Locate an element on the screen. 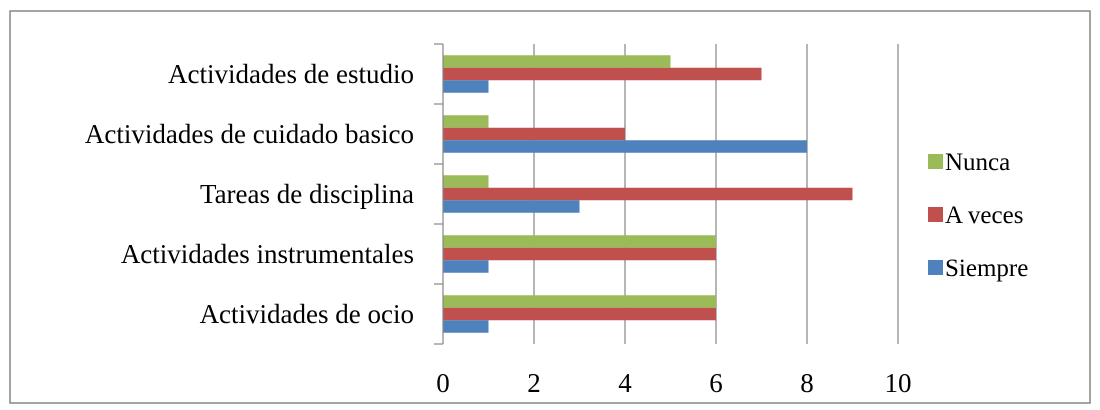 This screenshot has height=410, width=1100. x-tick-label: 10 is located at coordinates (898, 383).